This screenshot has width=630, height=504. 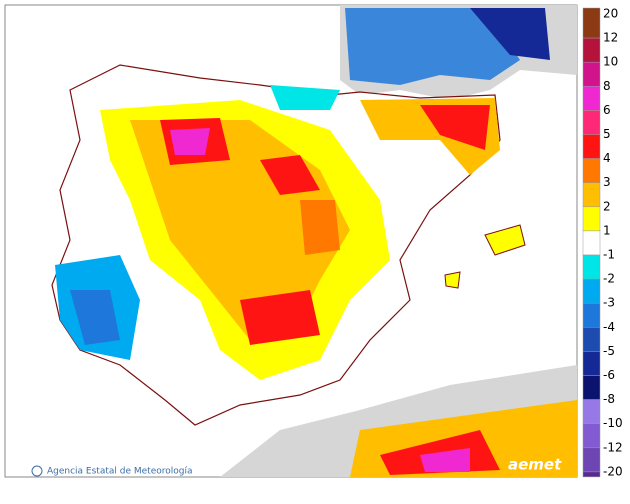 I want to click on legend-label: -1, so click(x=609, y=255).